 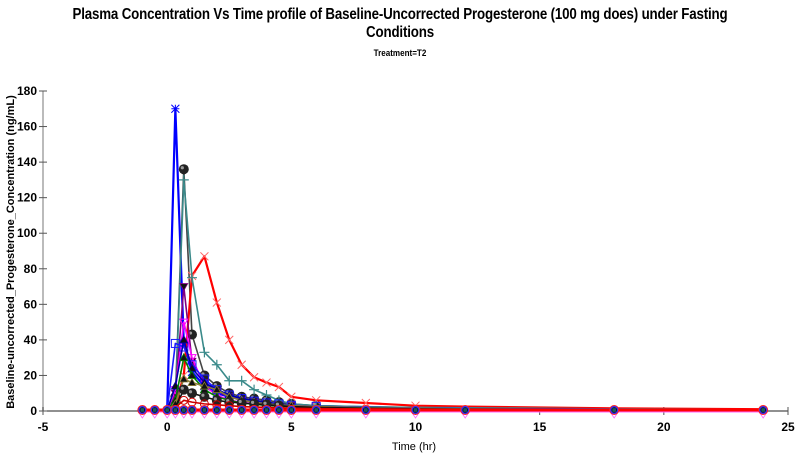 I want to click on chart-subtitle: Treatment=T2, so click(x=400, y=53).